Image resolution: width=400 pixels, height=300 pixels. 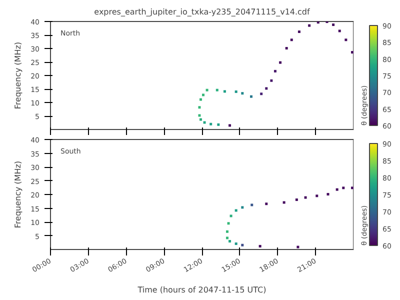 I want to click on x-axis-title: Time (hours of 2047-11-15 UTC), so click(x=201, y=290).